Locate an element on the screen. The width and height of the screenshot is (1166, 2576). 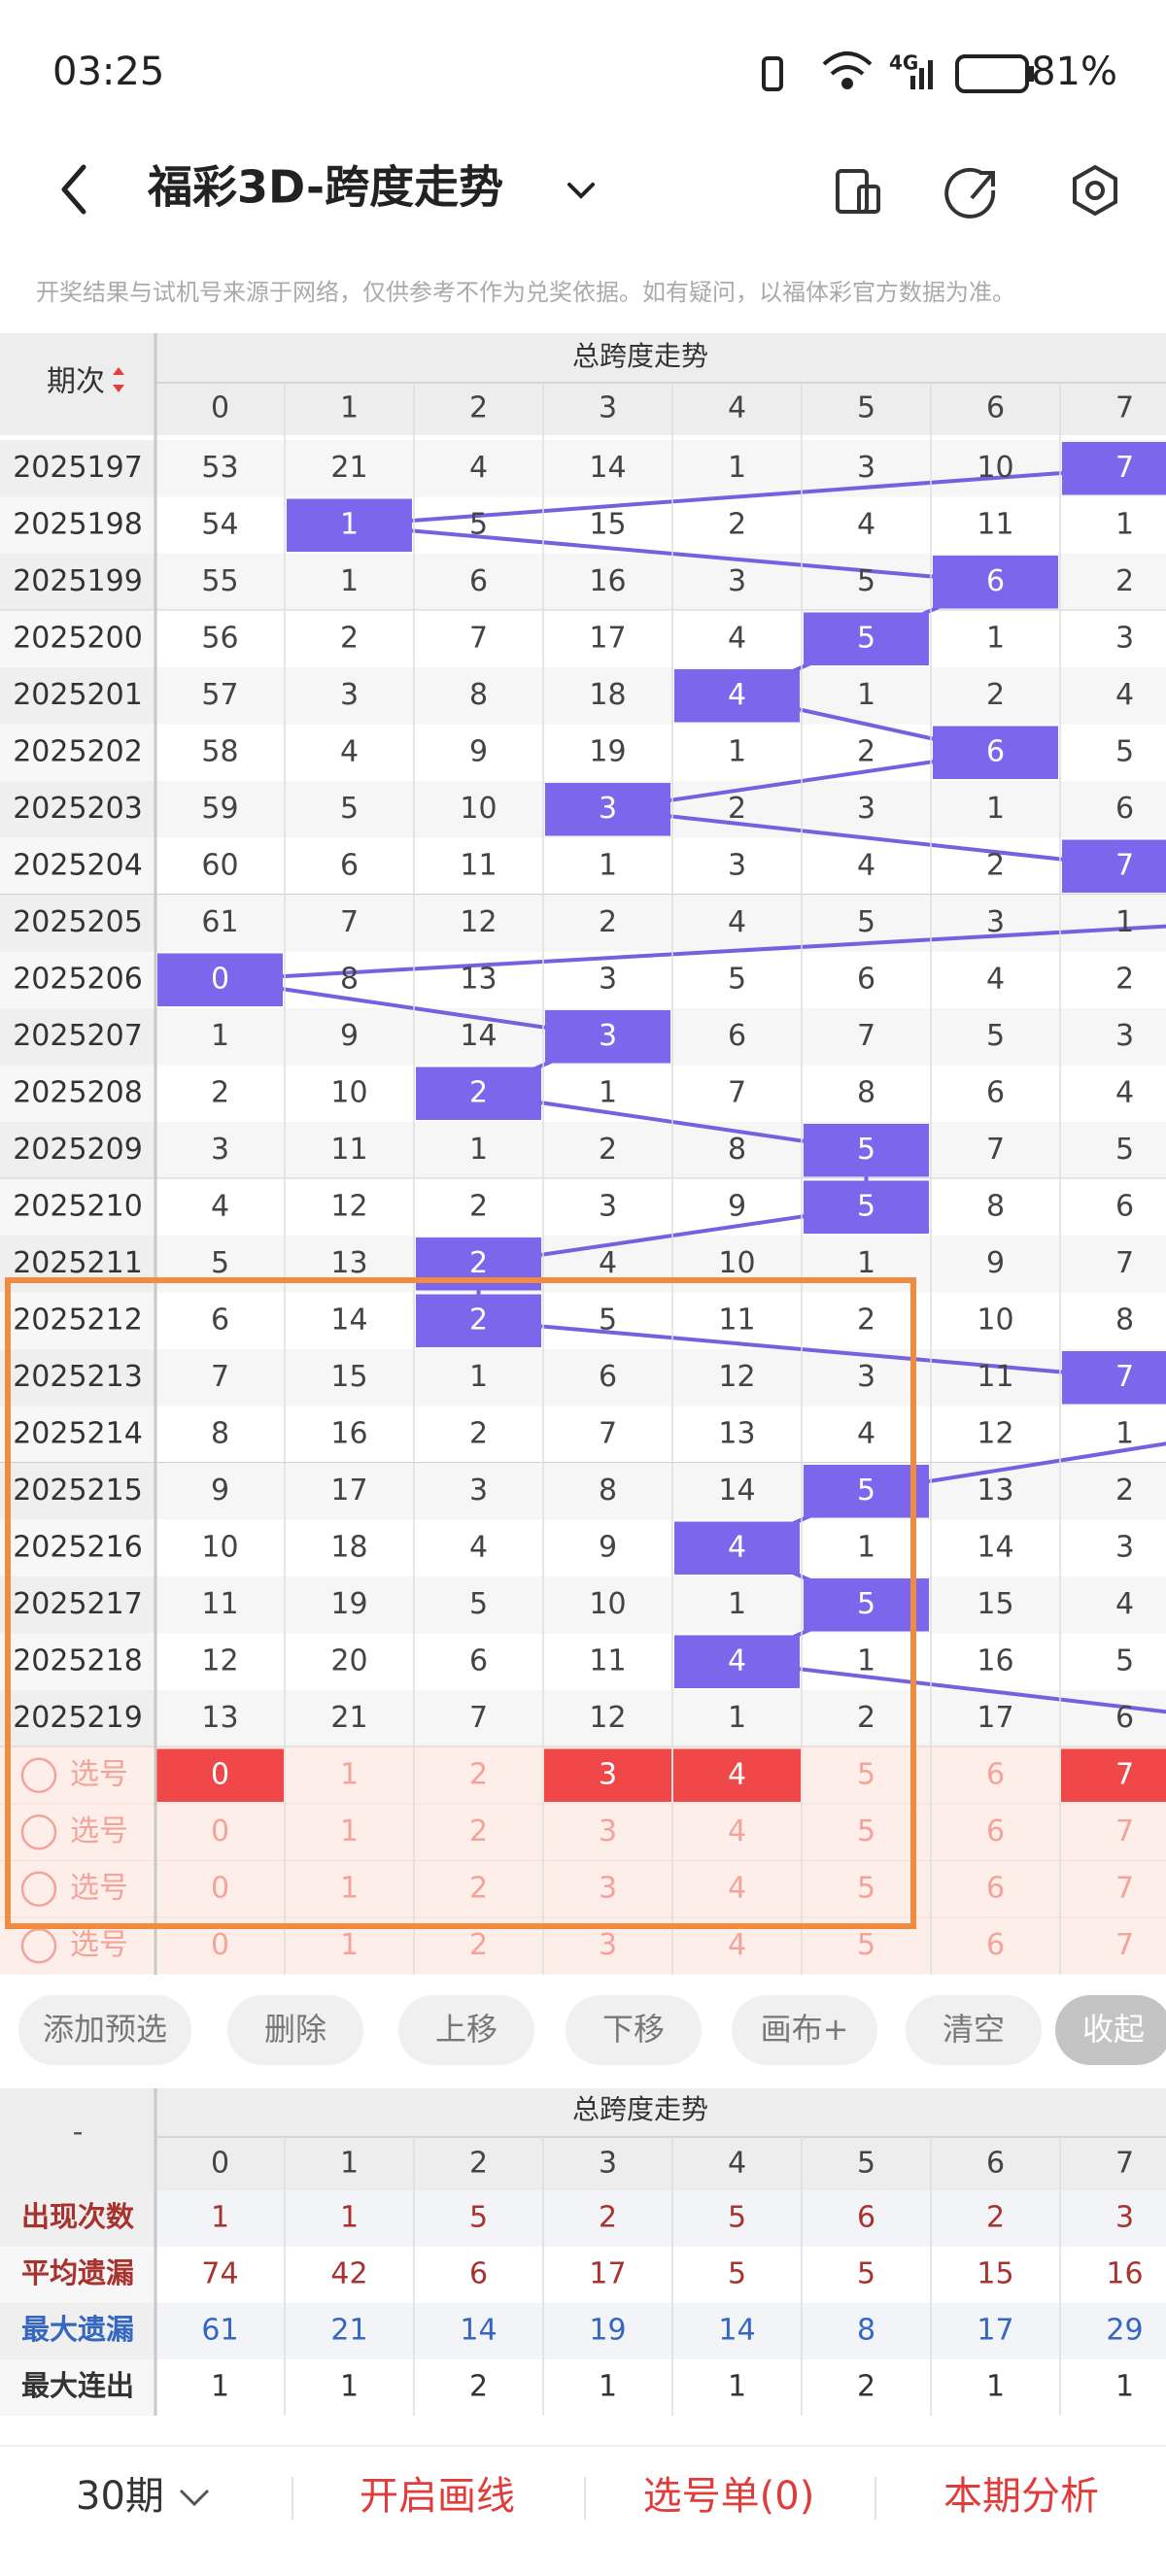
miss-value: 17 is located at coordinates (607, 638).